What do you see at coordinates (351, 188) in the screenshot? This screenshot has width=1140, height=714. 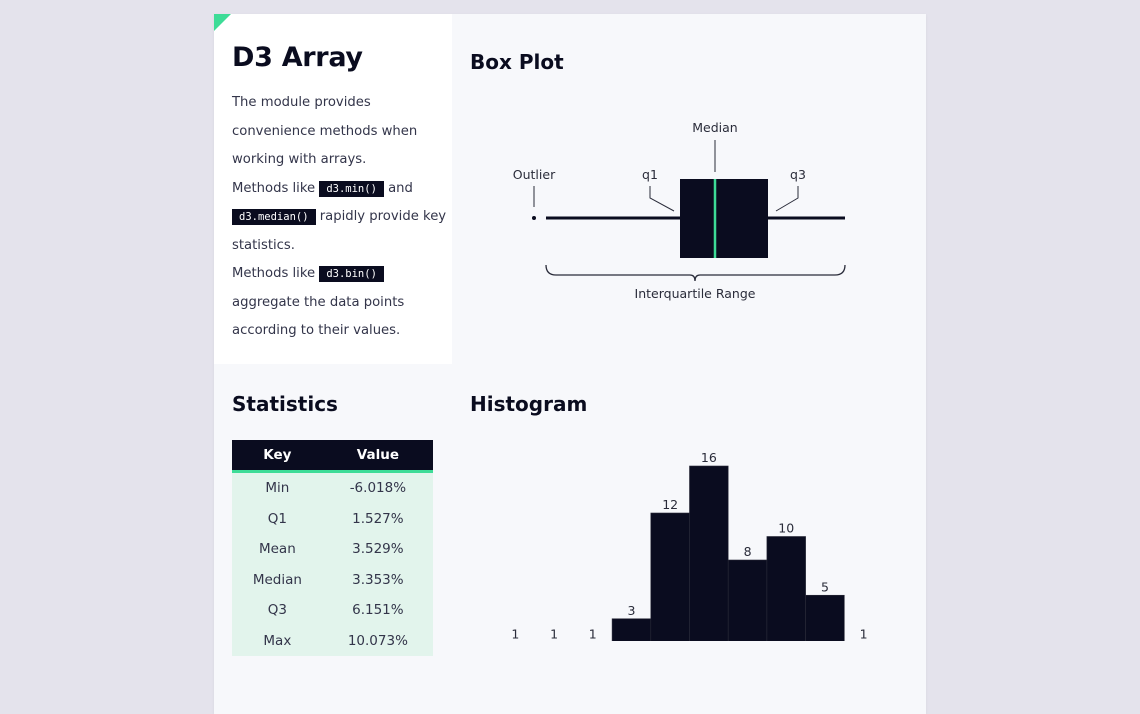 I see `code-min: d3.min()` at bounding box center [351, 188].